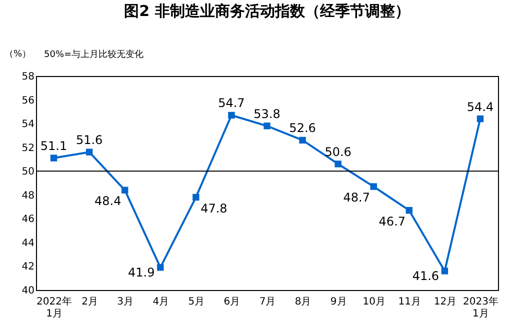 This screenshot has width=511, height=334. Describe the element at coordinates (28, 196) in the screenshot. I see `y-tick-label: 48` at that location.